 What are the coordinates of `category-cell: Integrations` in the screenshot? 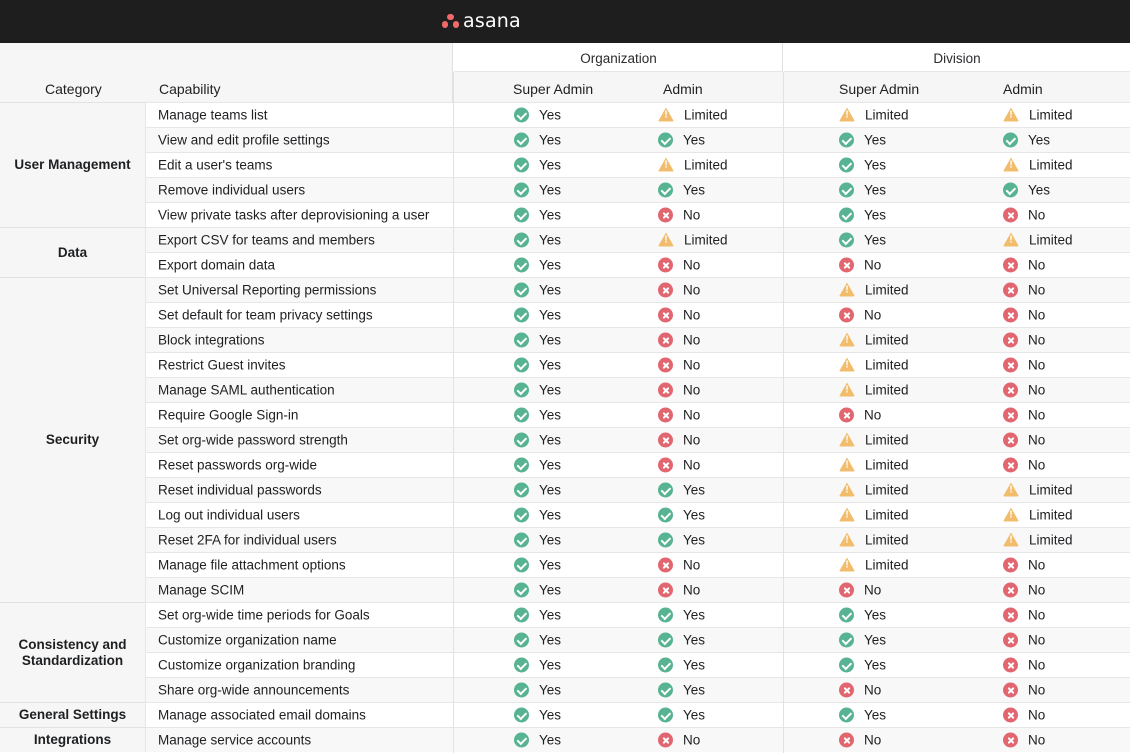 It's located at (73, 739).